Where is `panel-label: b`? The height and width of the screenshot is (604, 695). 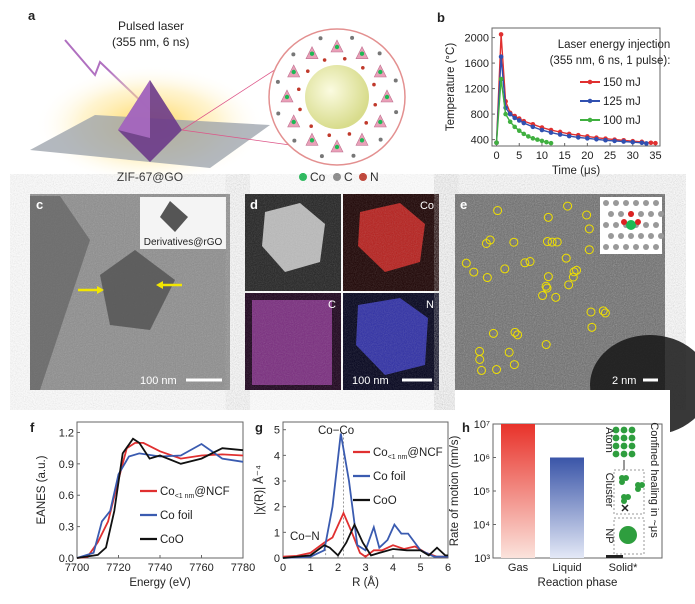 panel-label: b is located at coordinates (441, 17).